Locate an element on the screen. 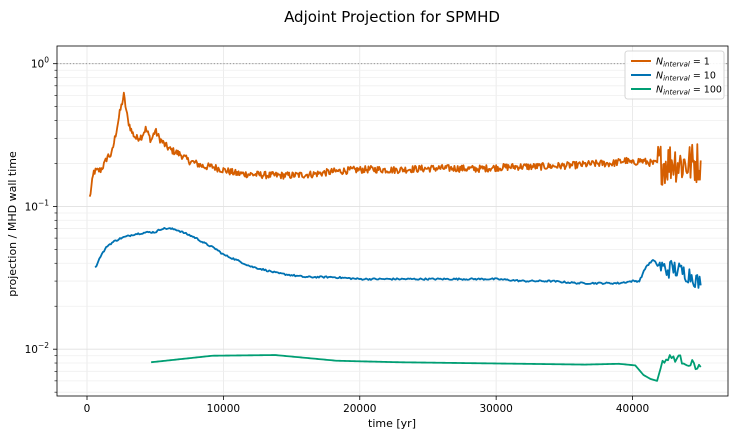 Image resolution: width=736 pixels, height=436 pixels. y-axis: 10⁻² 10⁻¹ 10⁰ is located at coordinates (41, 224).